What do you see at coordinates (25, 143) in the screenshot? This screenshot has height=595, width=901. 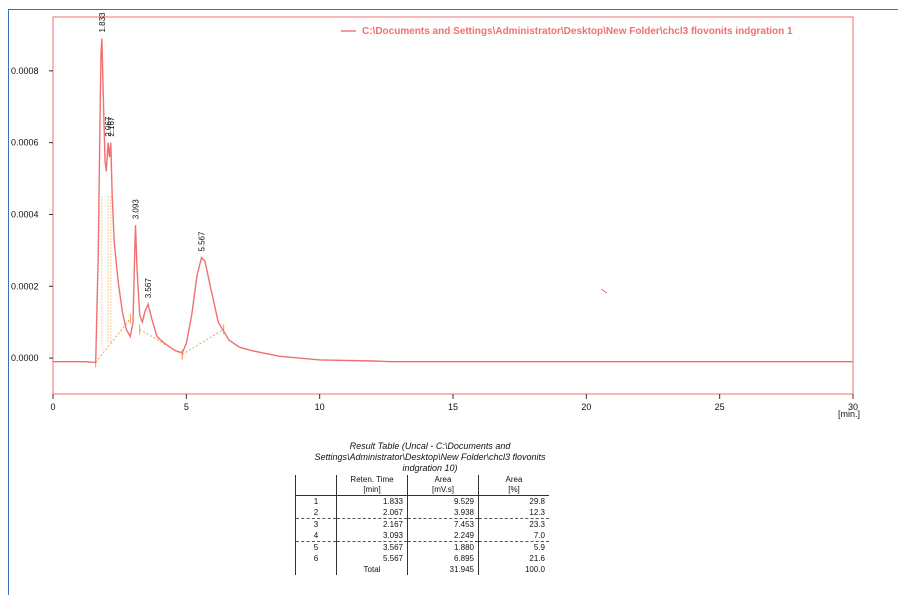 I see `y-tick-label: 0.0006` at bounding box center [25, 143].